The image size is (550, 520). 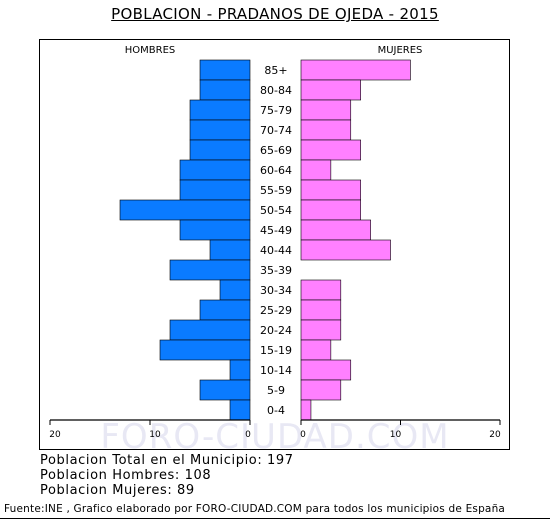 I want to click on age-label-80-84: 80-84, so click(x=276, y=90).